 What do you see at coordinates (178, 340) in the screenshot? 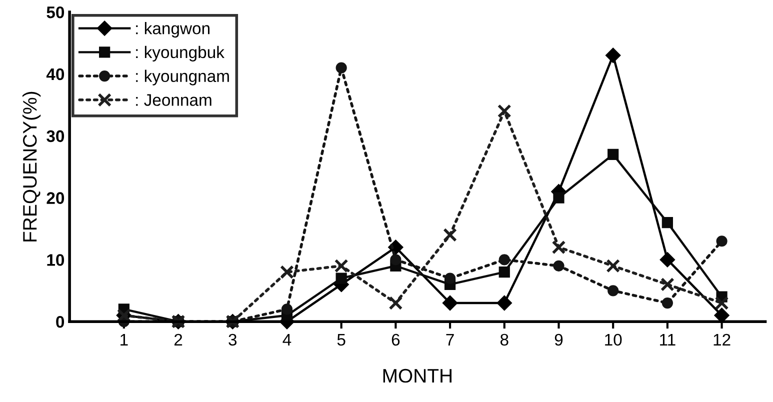
I see `x-tick-label: 2` at bounding box center [178, 340].